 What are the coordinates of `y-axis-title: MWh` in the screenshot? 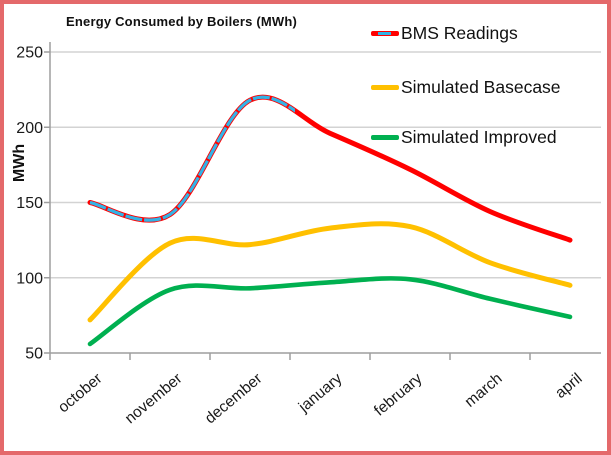 It's located at (19, 163).